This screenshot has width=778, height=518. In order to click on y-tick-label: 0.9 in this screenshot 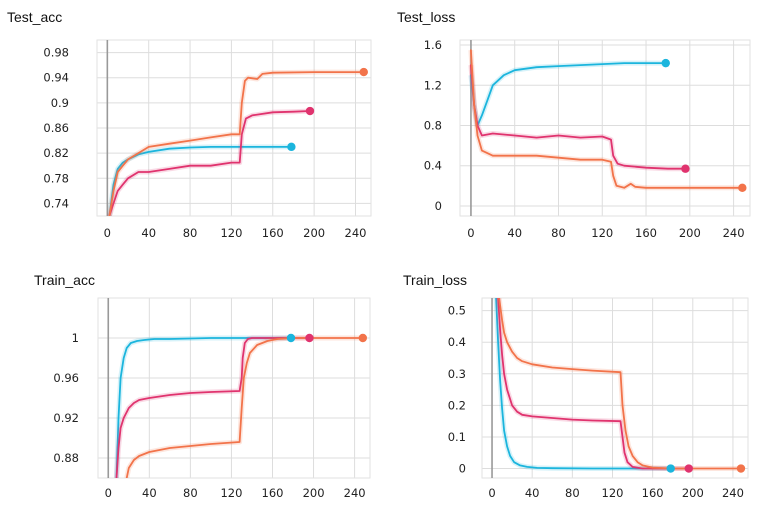, I will do `click(60, 103)`.